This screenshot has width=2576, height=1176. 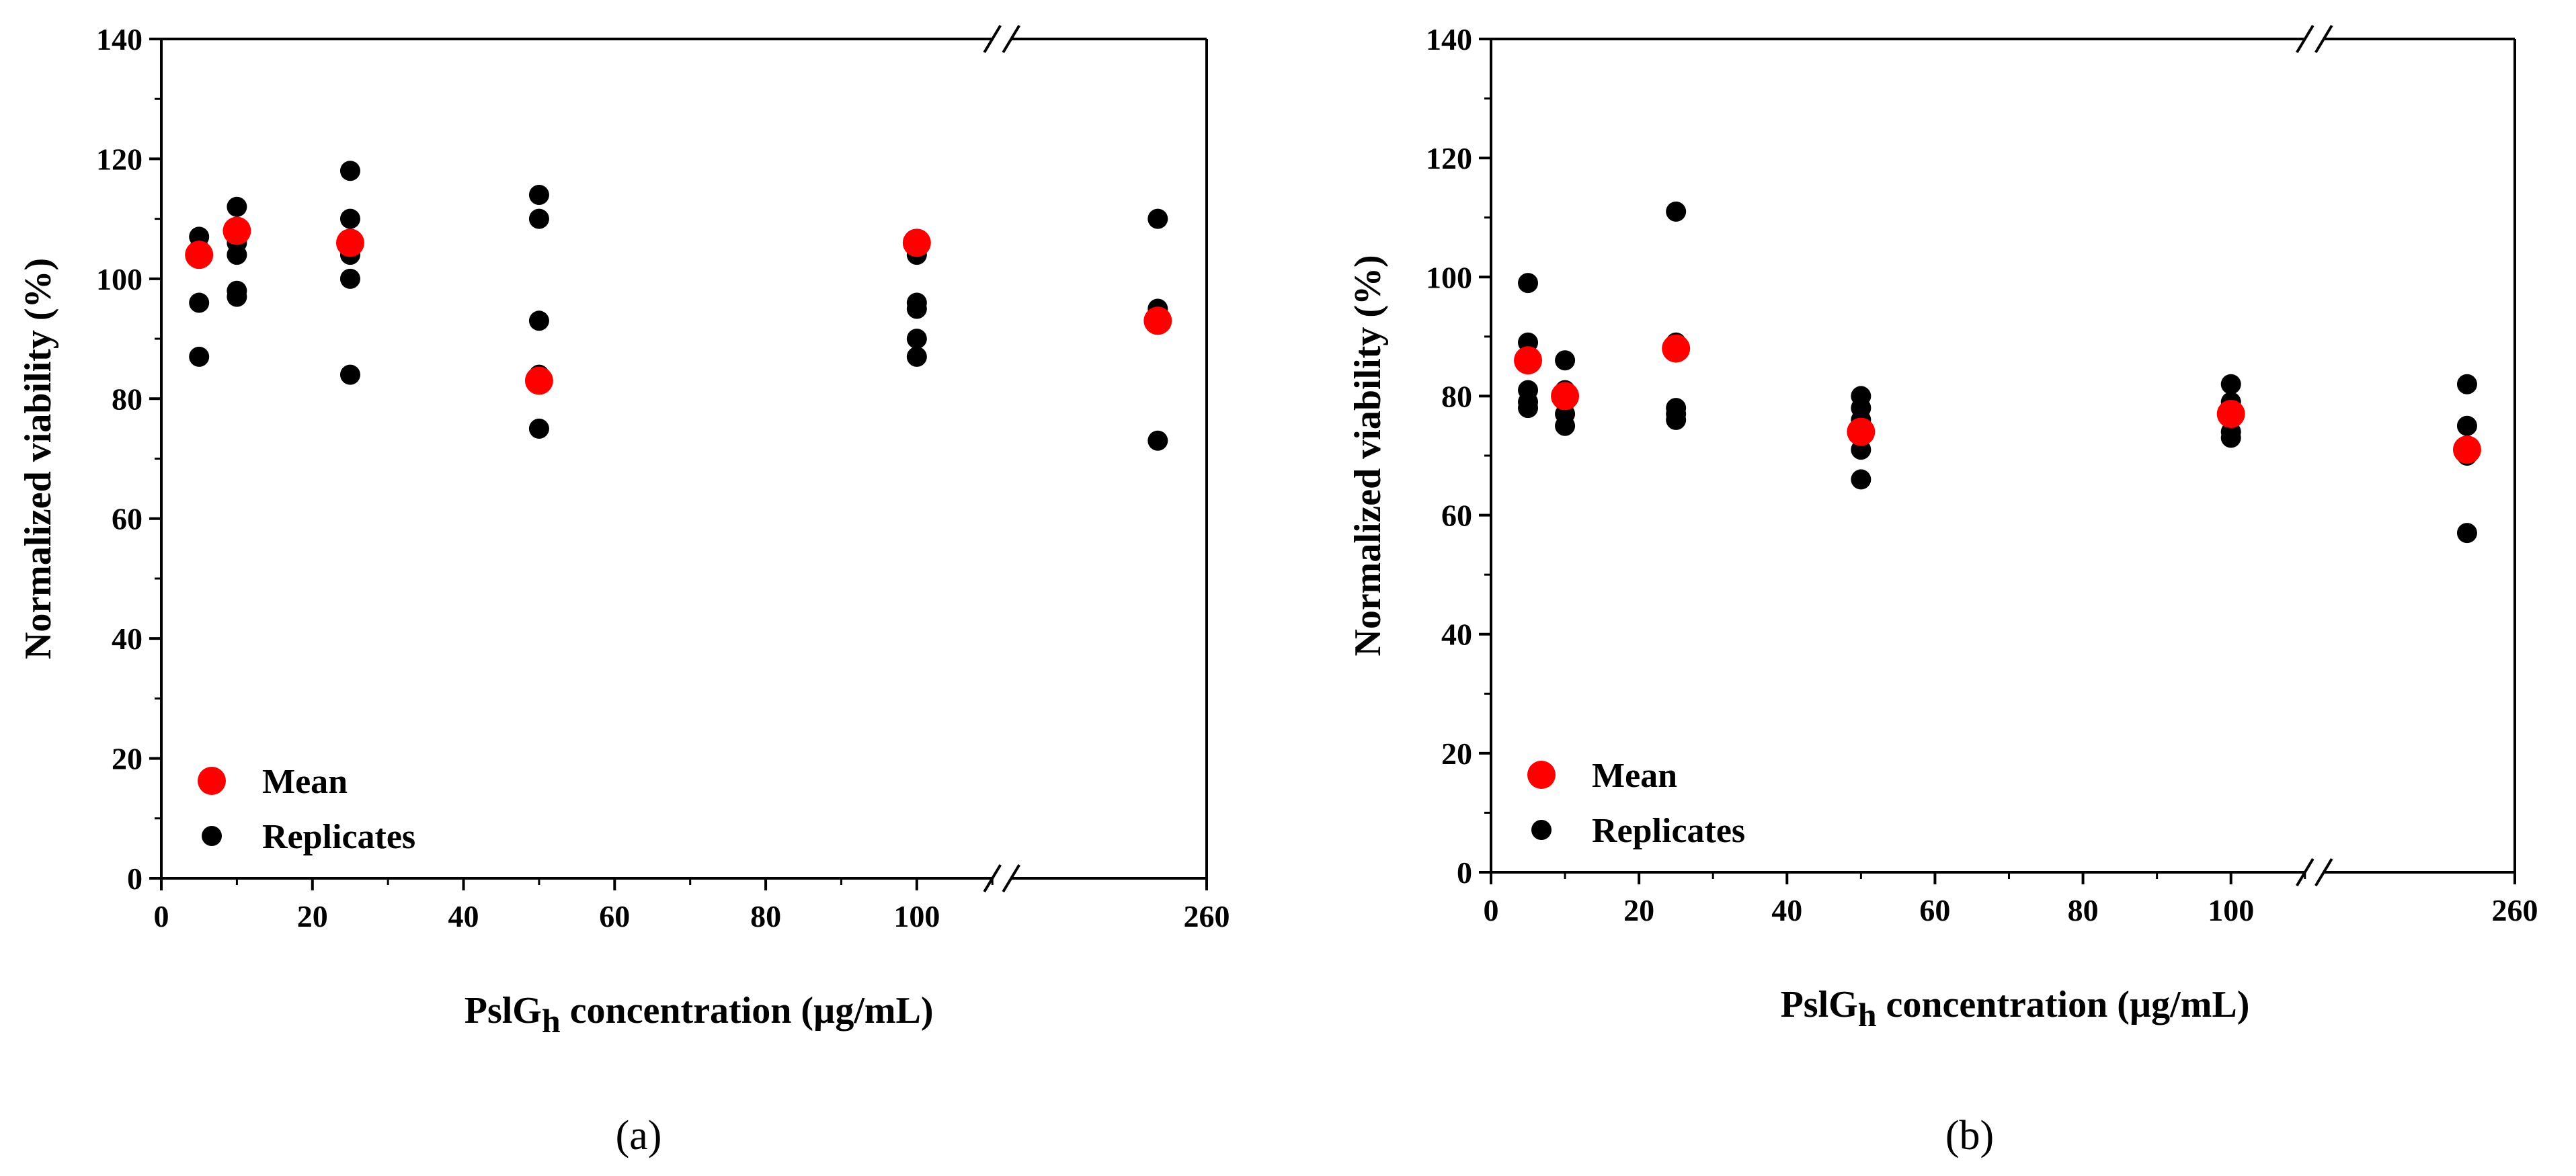 I want to click on legend-label-mean: Mean, so click(x=305, y=782).